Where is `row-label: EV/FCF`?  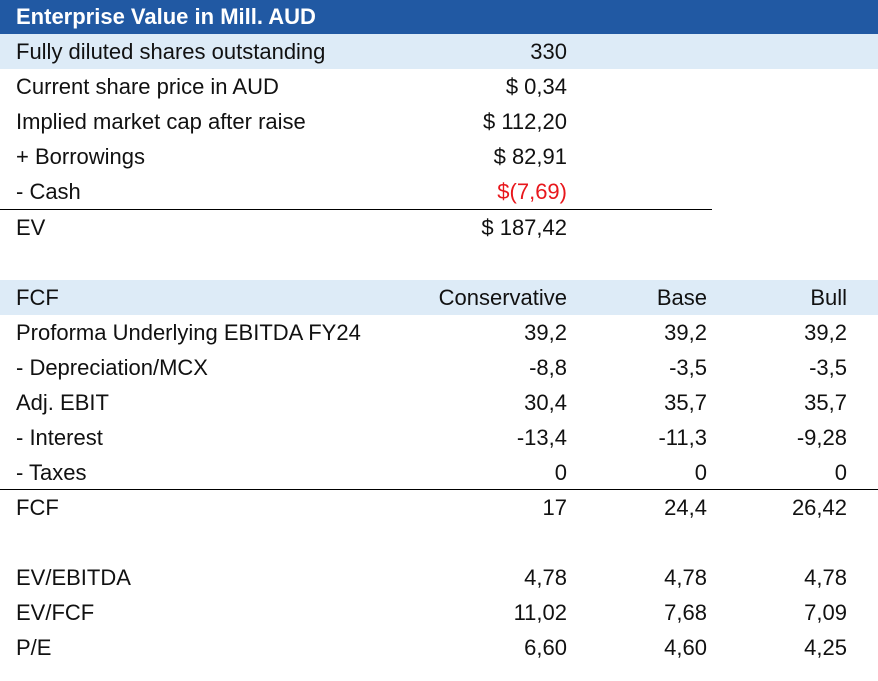 row-label: EV/FCF is located at coordinates (55, 612).